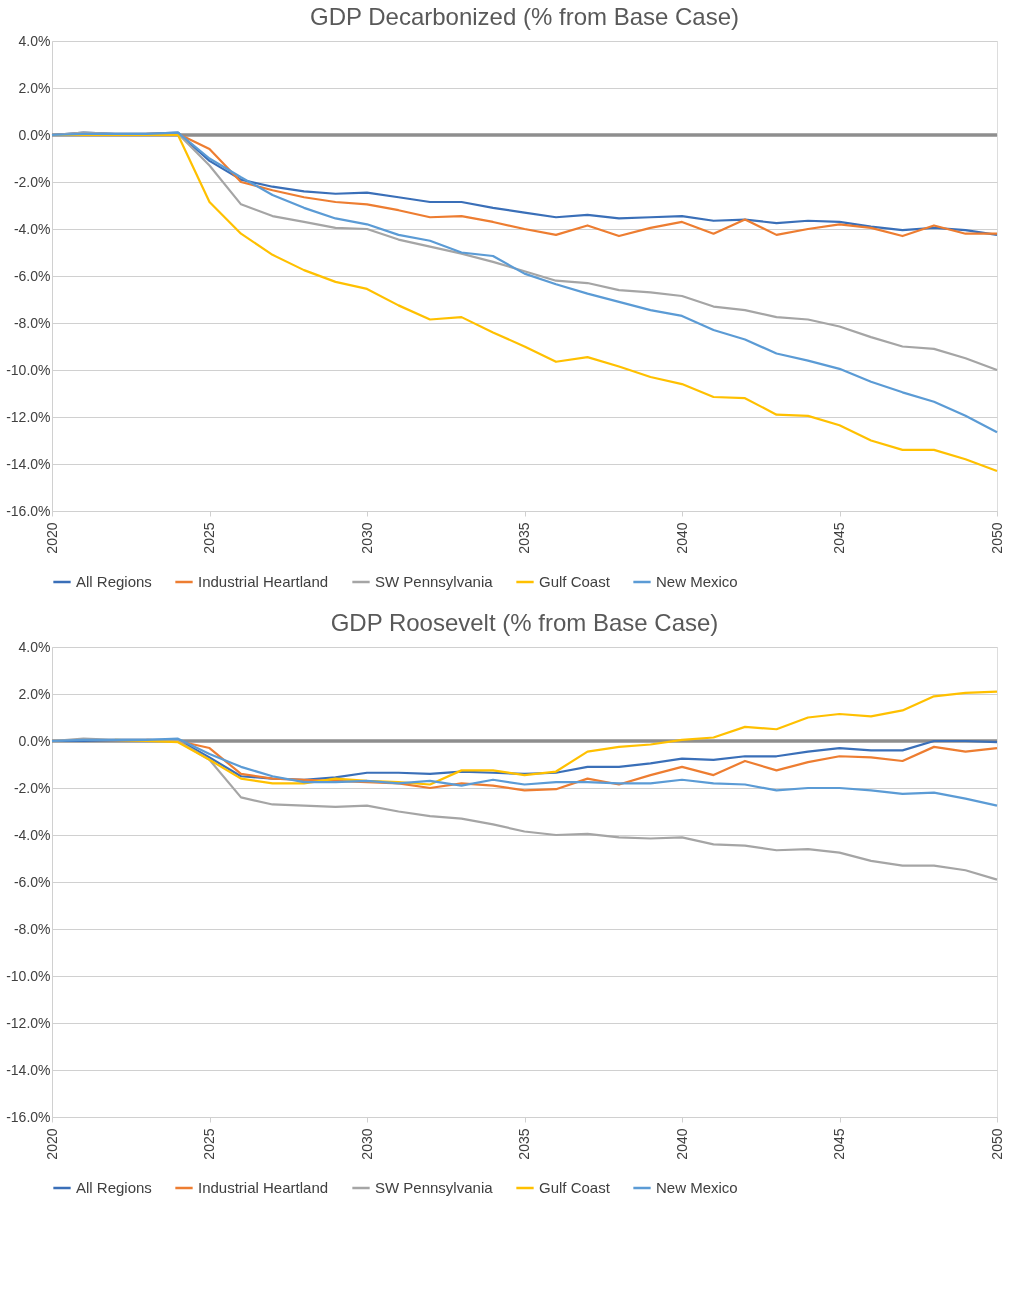 This screenshot has height=1300, width=1026. Describe the element at coordinates (524, 772) in the screenshot. I see `line-series` at that location.